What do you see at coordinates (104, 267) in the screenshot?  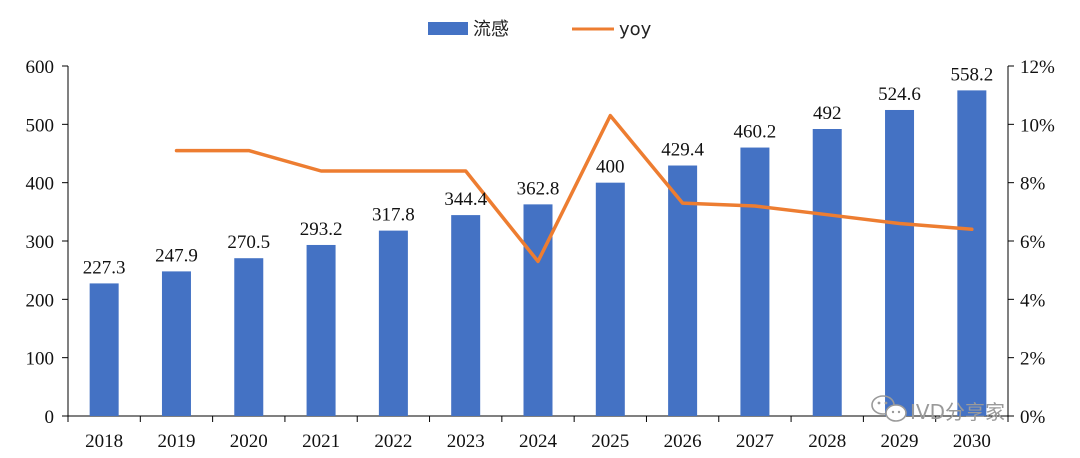 I see `bar-data-label: 227.3` at bounding box center [104, 267].